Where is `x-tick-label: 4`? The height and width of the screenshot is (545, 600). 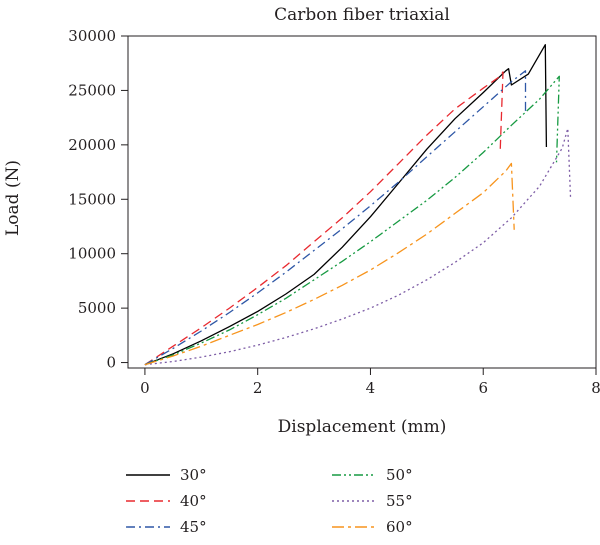
x-tick-label: 4 is located at coordinates (371, 388).